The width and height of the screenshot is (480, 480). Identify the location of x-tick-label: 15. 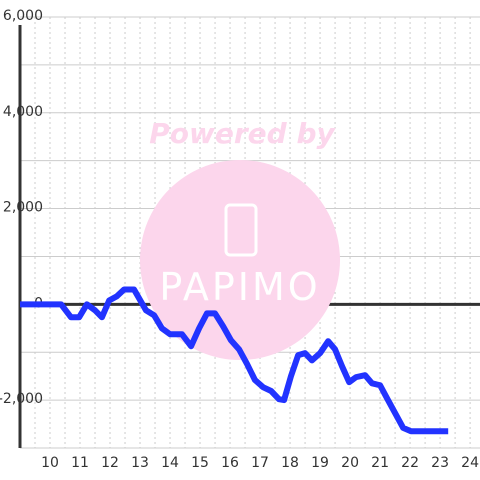
(200, 463).